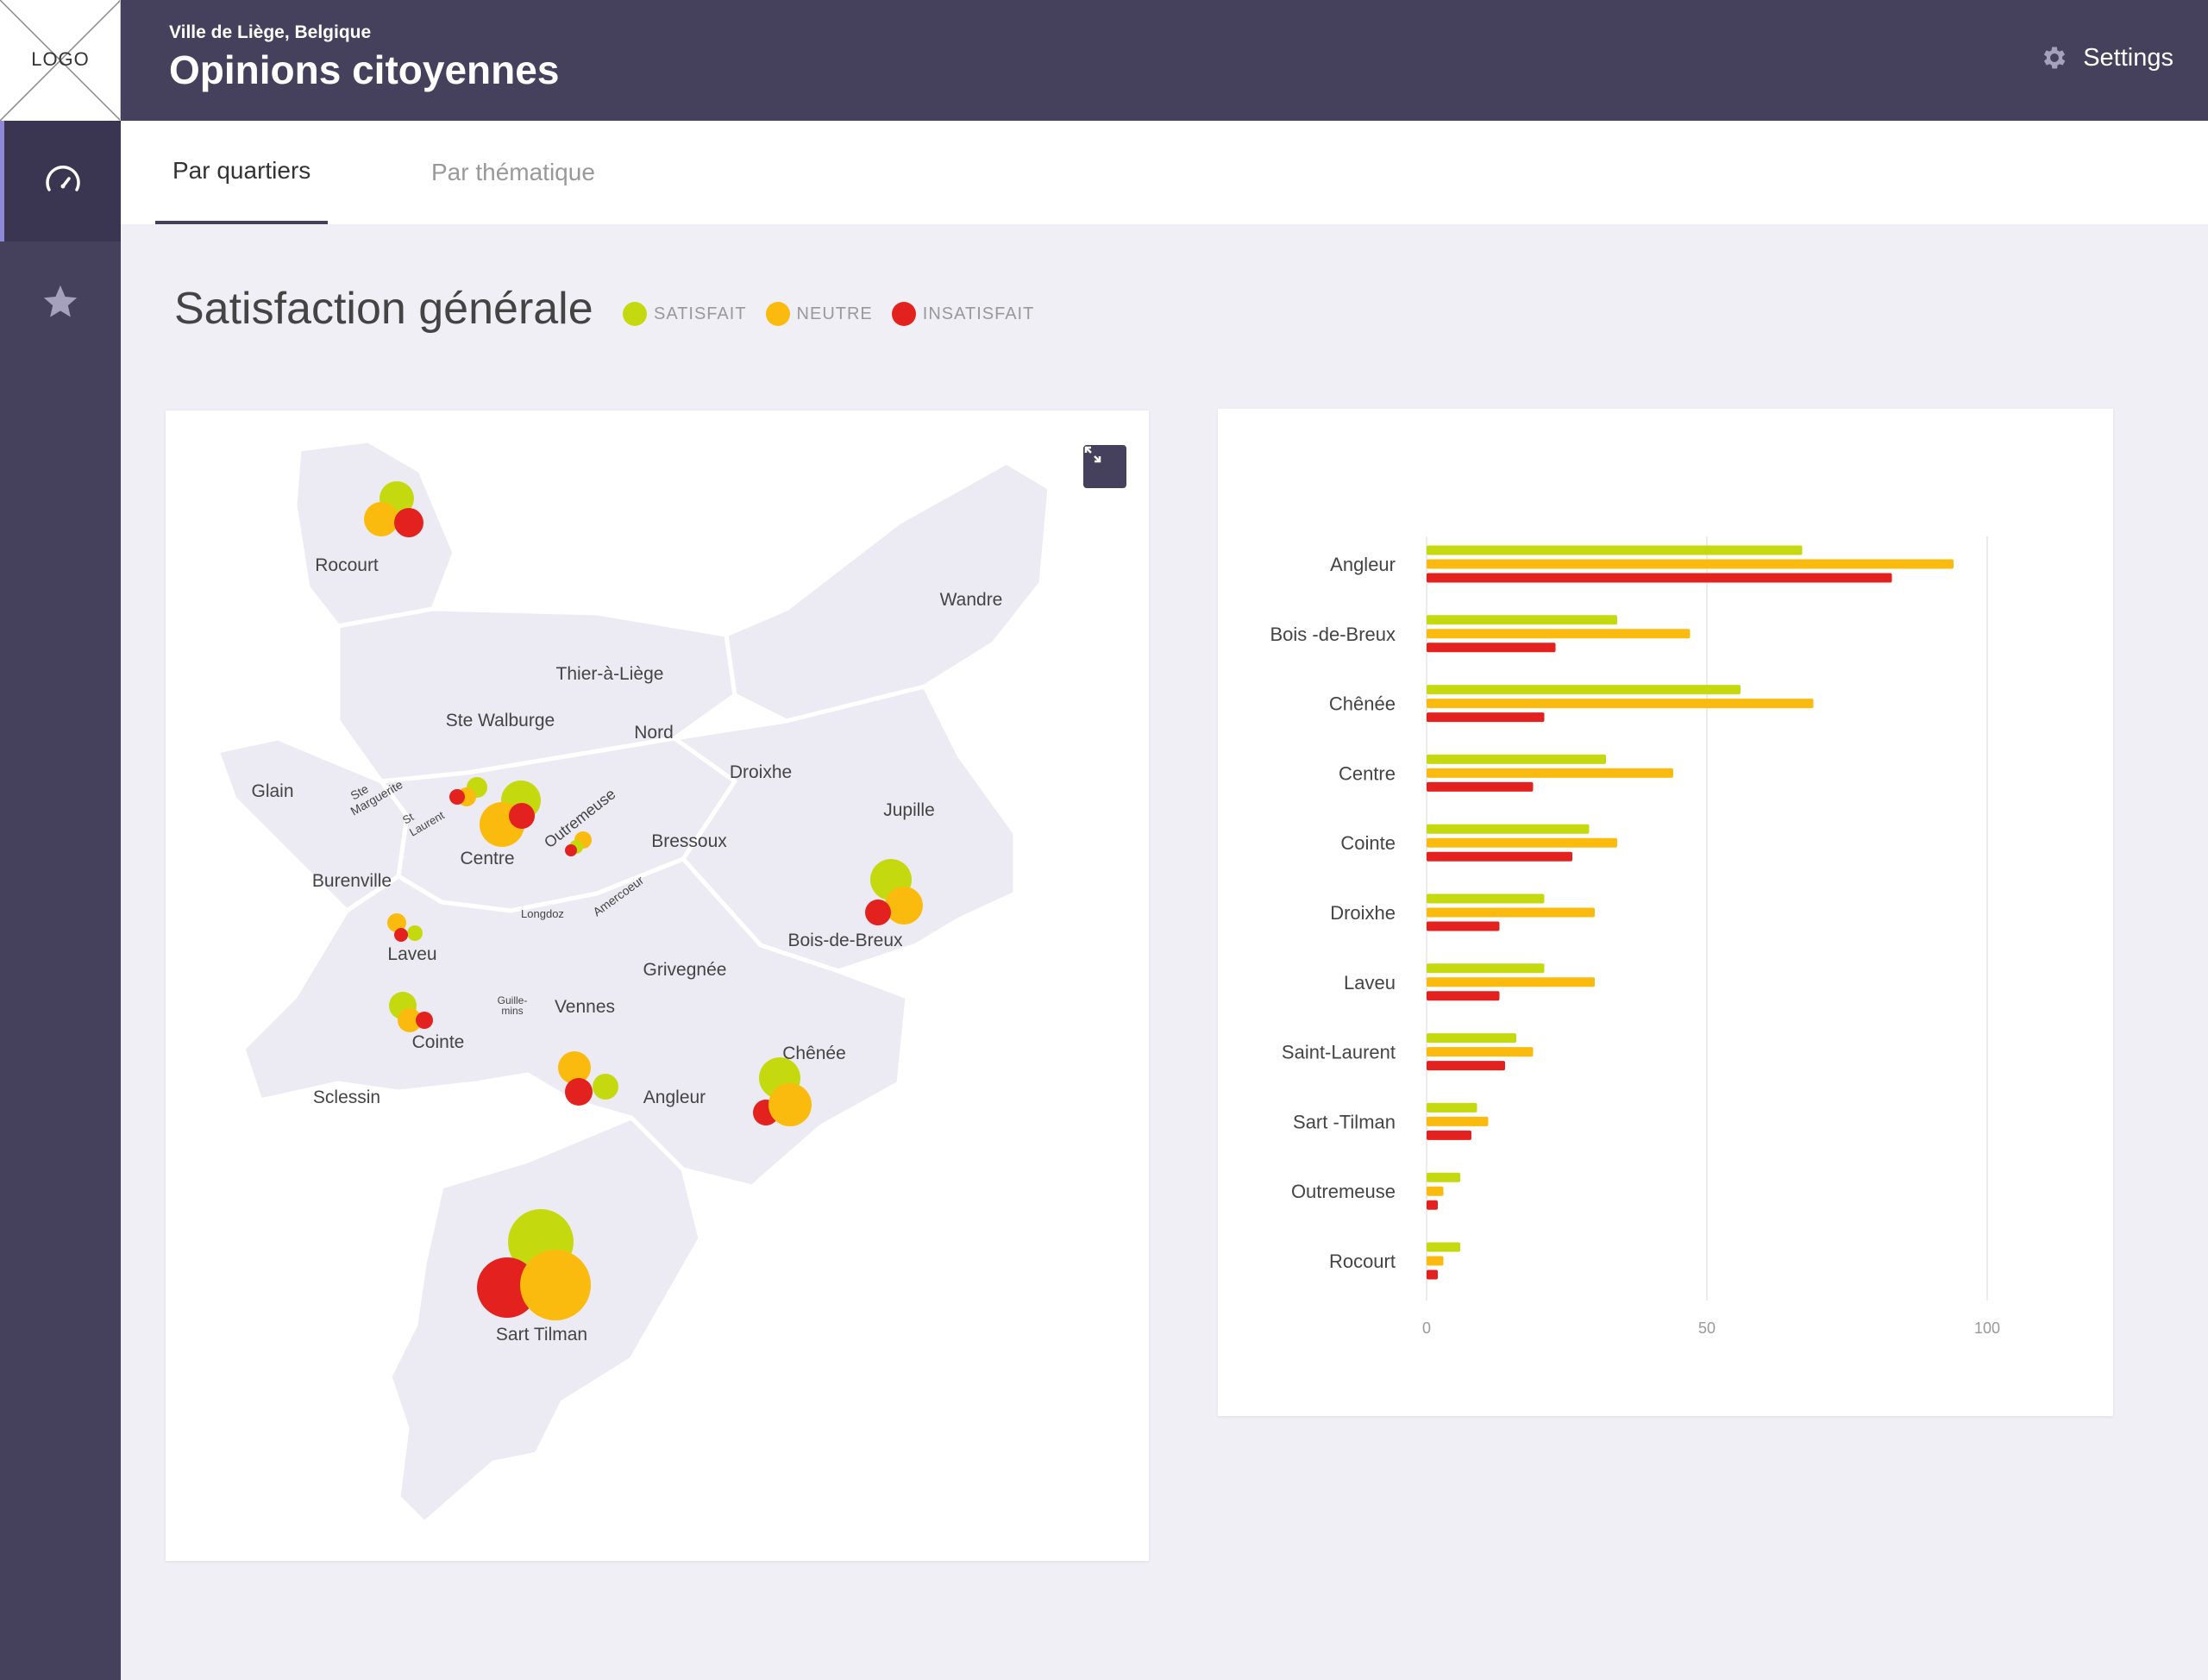  What do you see at coordinates (1368, 843) in the screenshot?
I see `chart-category-label: Cointe` at bounding box center [1368, 843].